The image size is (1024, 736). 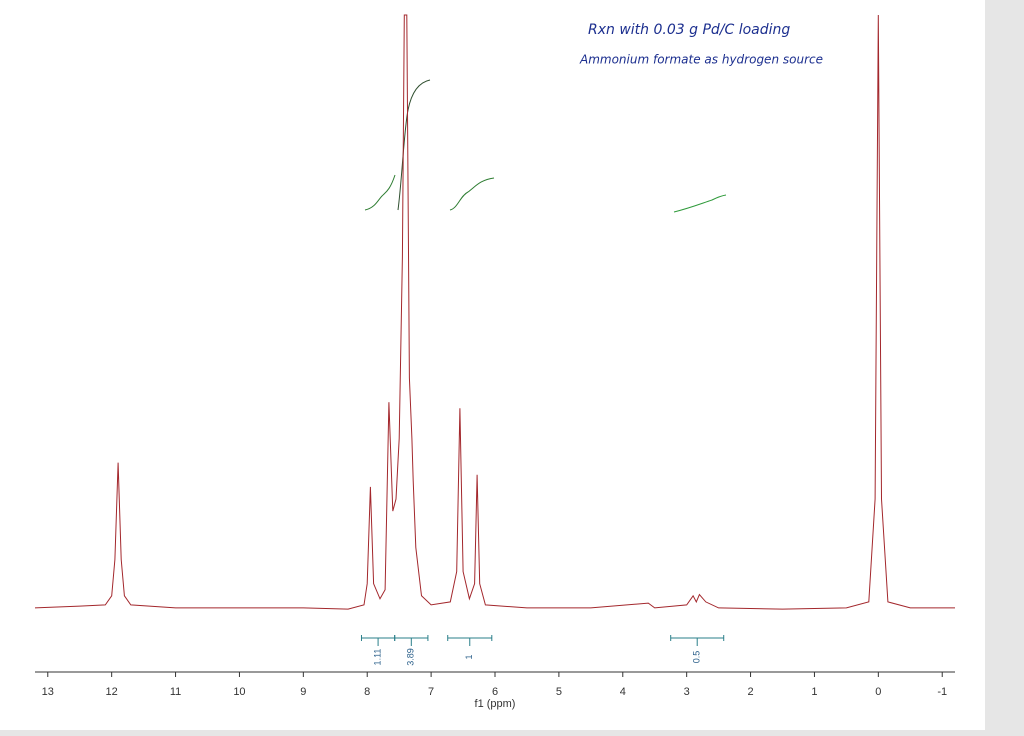 I want to click on integral-label: 1, so click(x=469, y=656).